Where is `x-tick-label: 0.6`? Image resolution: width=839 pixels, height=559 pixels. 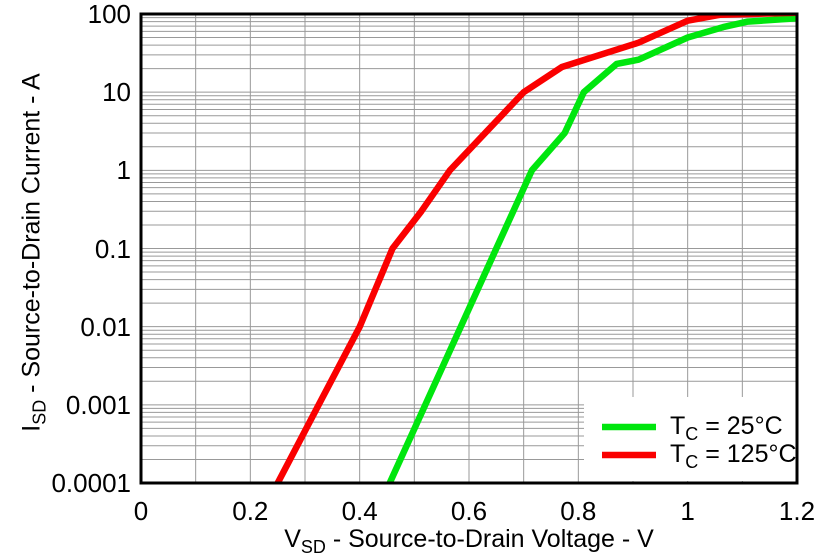 x-tick-label: 0.6 is located at coordinates (469, 511).